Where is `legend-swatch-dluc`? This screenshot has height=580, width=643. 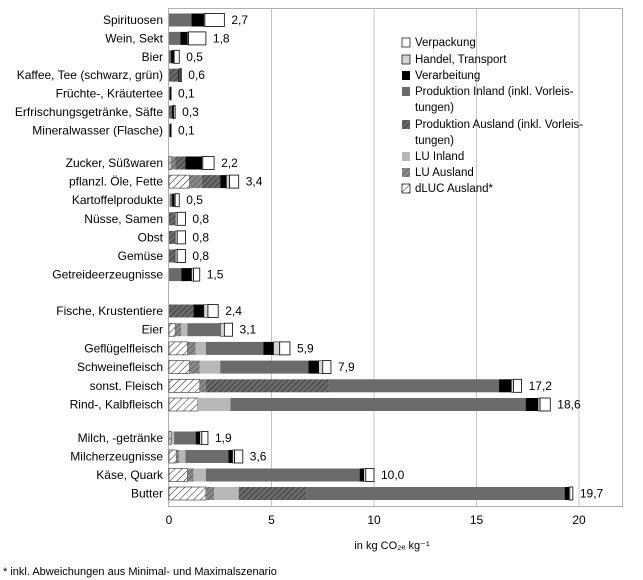 legend-swatch-dluc is located at coordinates (406, 188).